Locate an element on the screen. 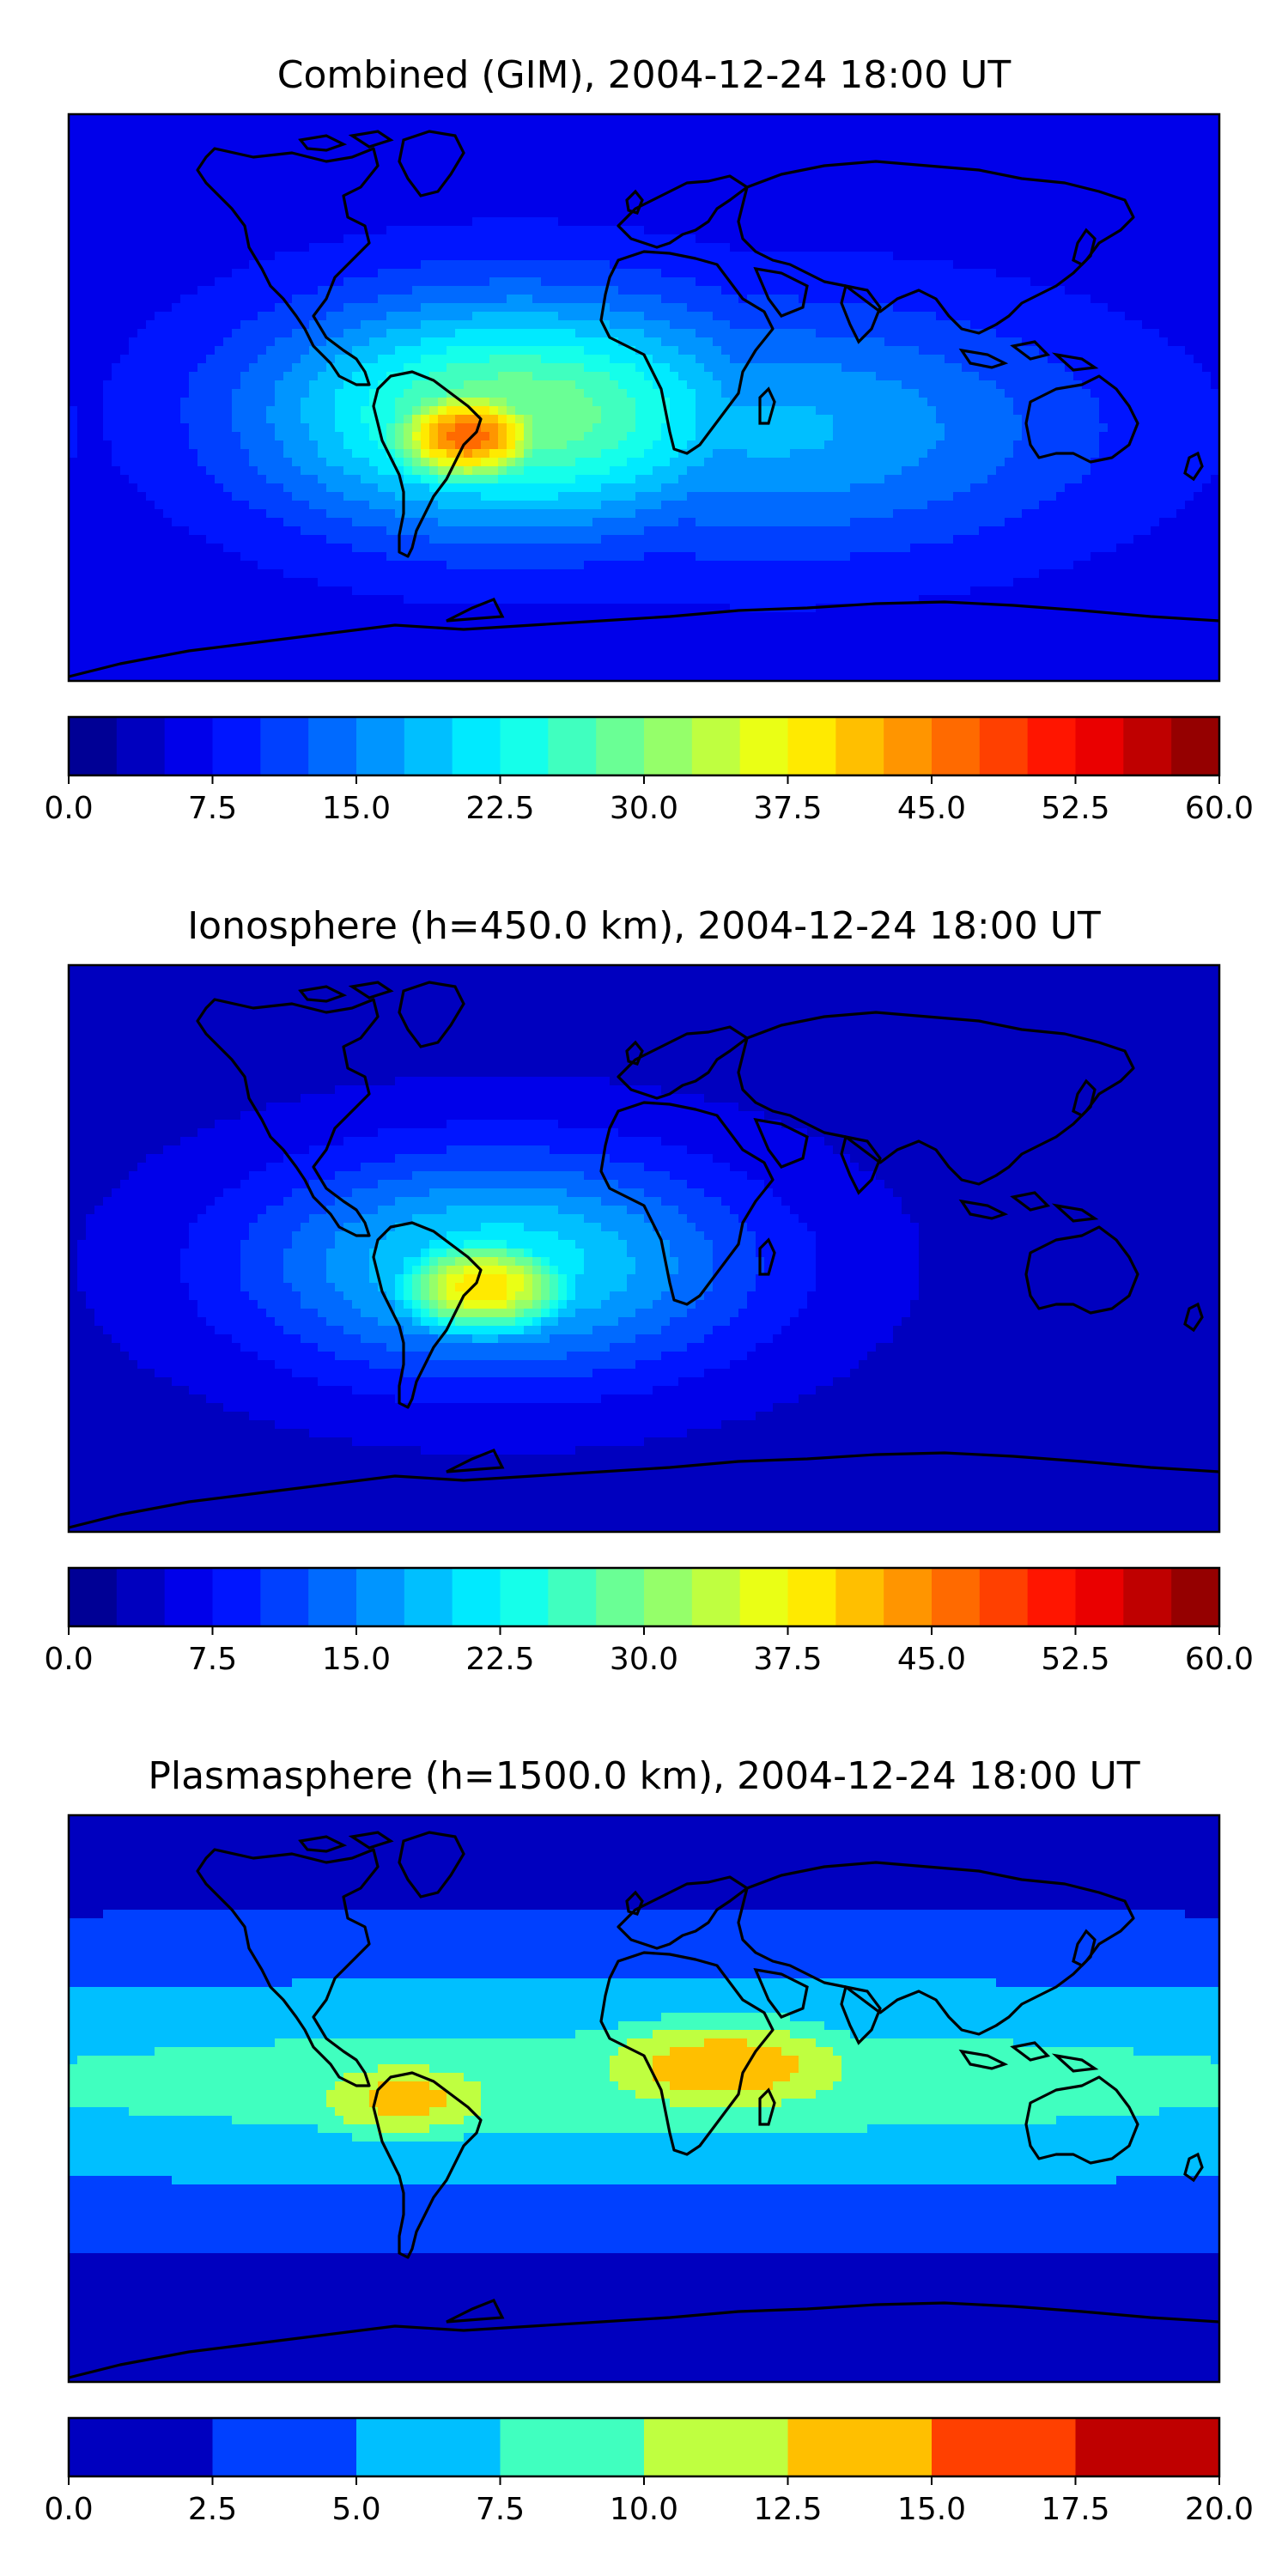 Image resolution: width=1288 pixels, height=2576 pixels. panel-title: Combined (GIM), 2004-12-24 18:00 UT is located at coordinates (644, 75).